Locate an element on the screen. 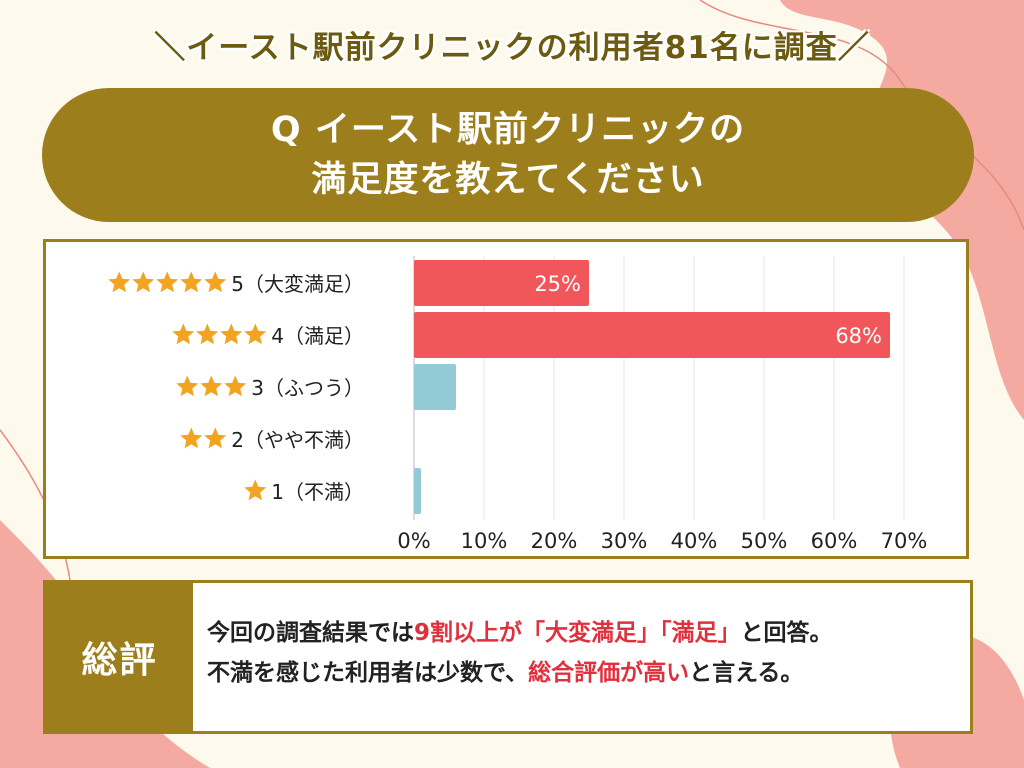  question-line-2: 満足度を教えてください is located at coordinates (508, 180).